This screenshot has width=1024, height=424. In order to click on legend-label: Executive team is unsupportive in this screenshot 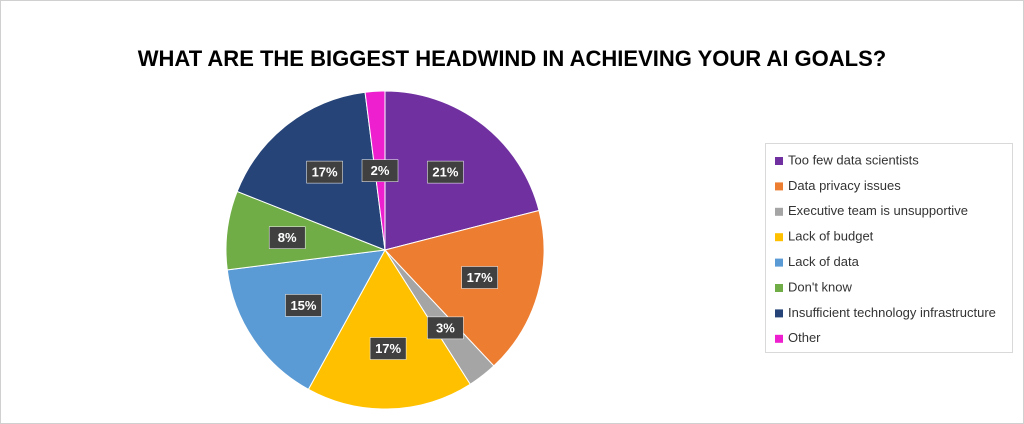, I will do `click(878, 210)`.